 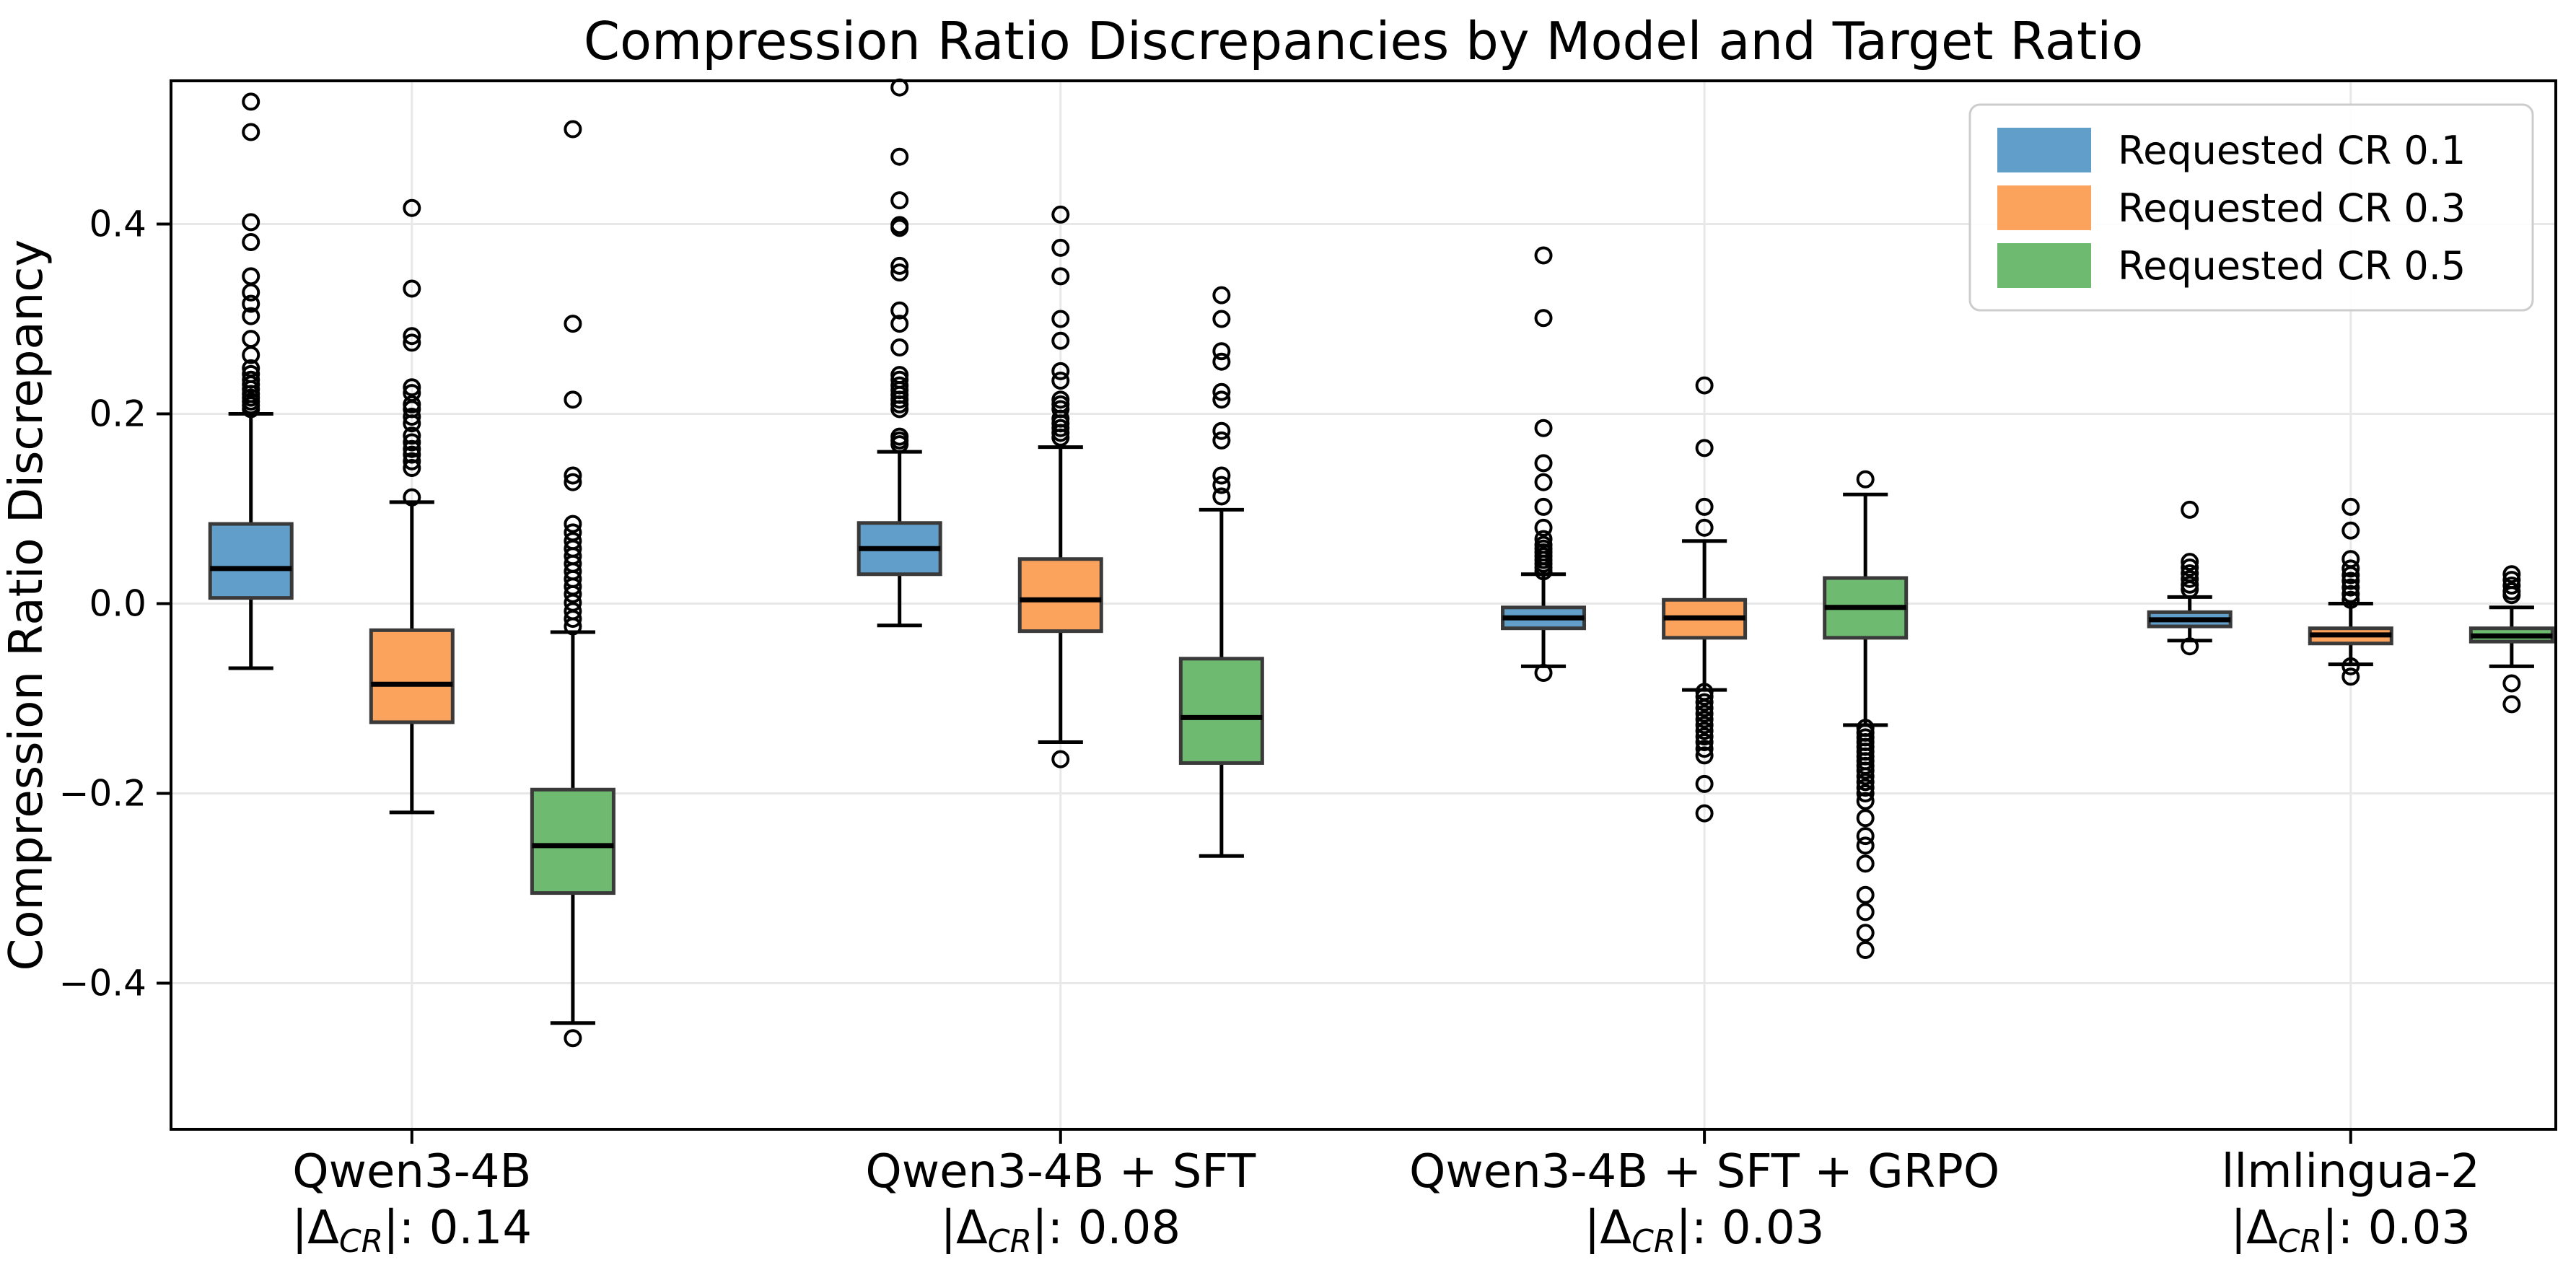 I want to click on x-category-label: Qwen3-4B + SFT, so click(x=1060, y=1172).